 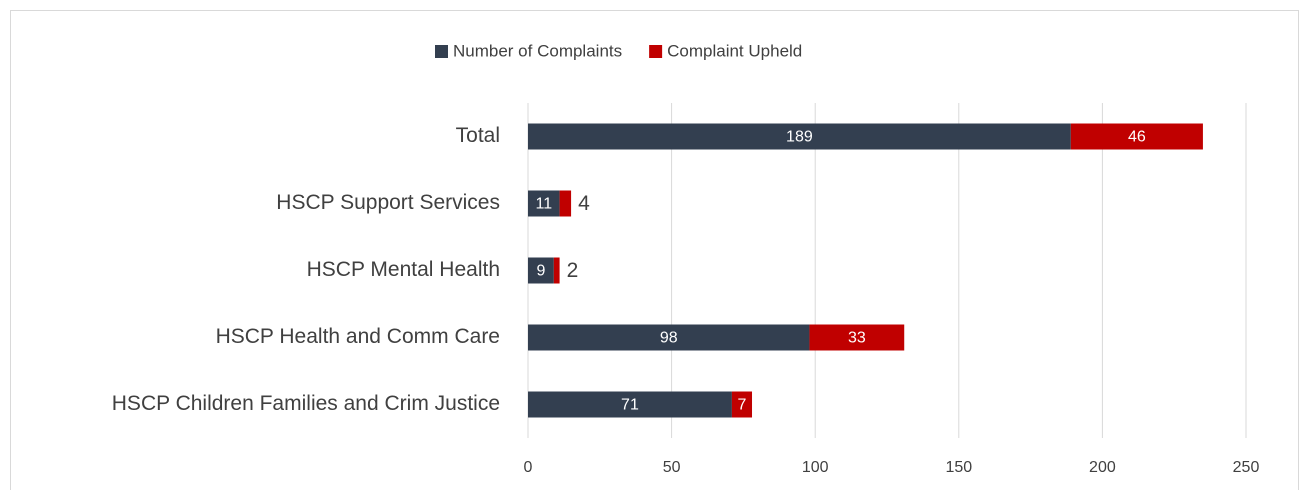 What do you see at coordinates (584, 203) in the screenshot?
I see `data-label: 4` at bounding box center [584, 203].